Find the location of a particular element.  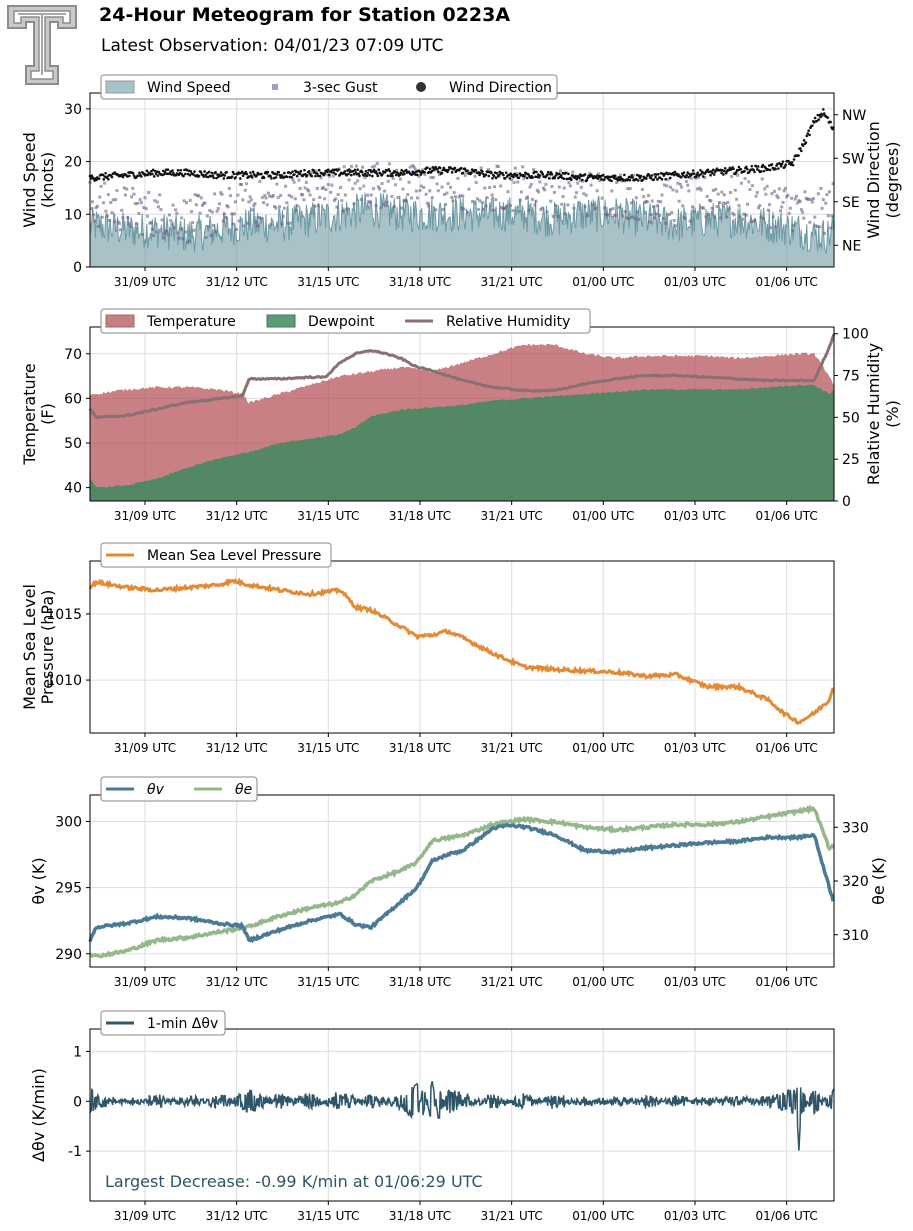

legend-label: 3-sec Gust is located at coordinates (340, 88).